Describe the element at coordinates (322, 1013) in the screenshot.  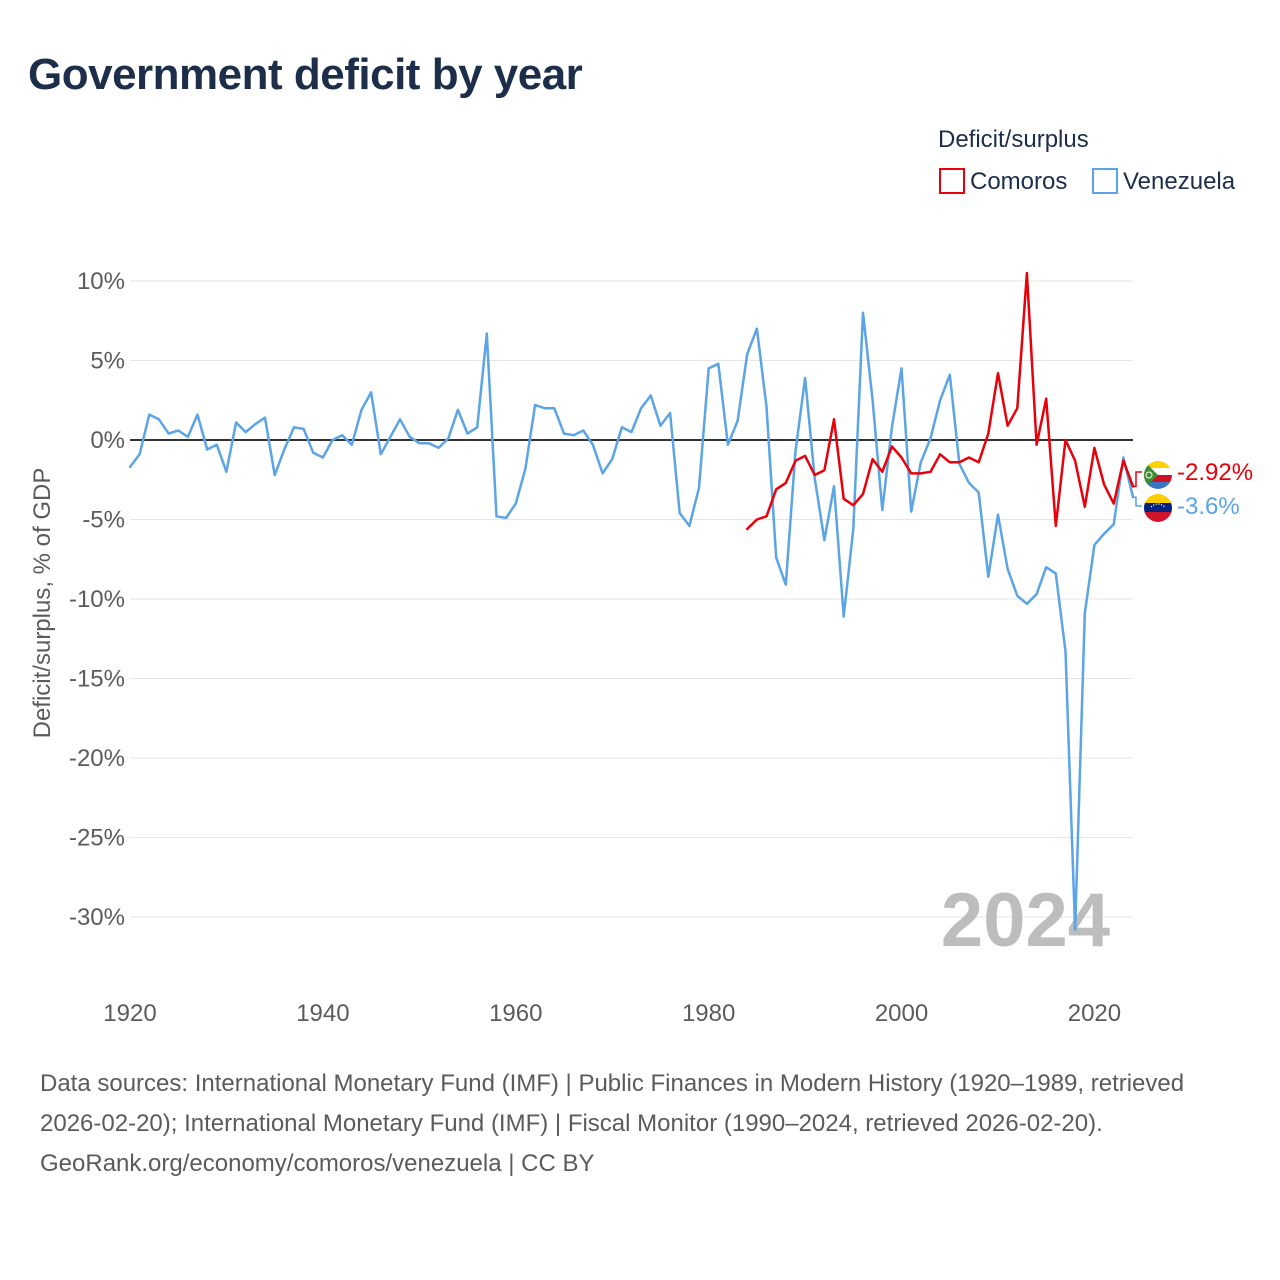
I see `x-tick-label: 1940` at that location.